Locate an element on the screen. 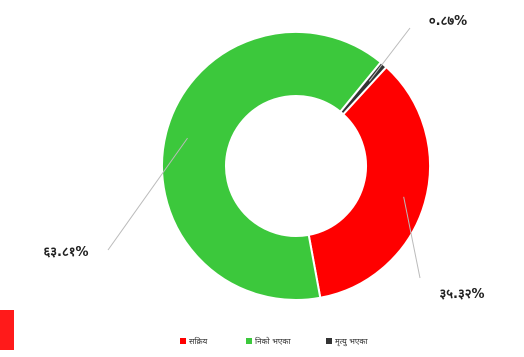 The image size is (524, 357). legend-label-recovered: निको भएका is located at coordinates (273, 341).